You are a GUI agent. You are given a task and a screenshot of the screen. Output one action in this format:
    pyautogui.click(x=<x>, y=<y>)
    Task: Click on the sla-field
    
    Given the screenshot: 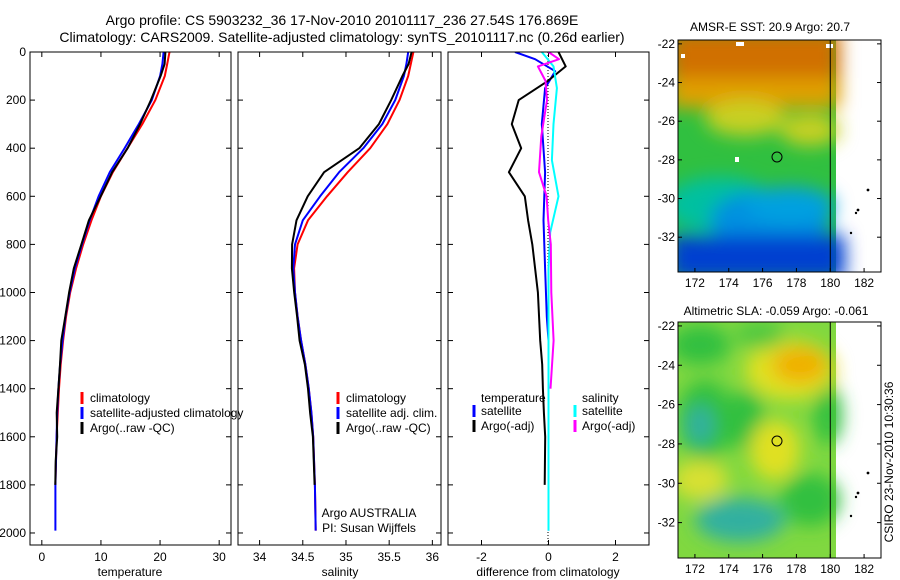 What is the action you would take?
    pyautogui.click(x=760, y=440)
    